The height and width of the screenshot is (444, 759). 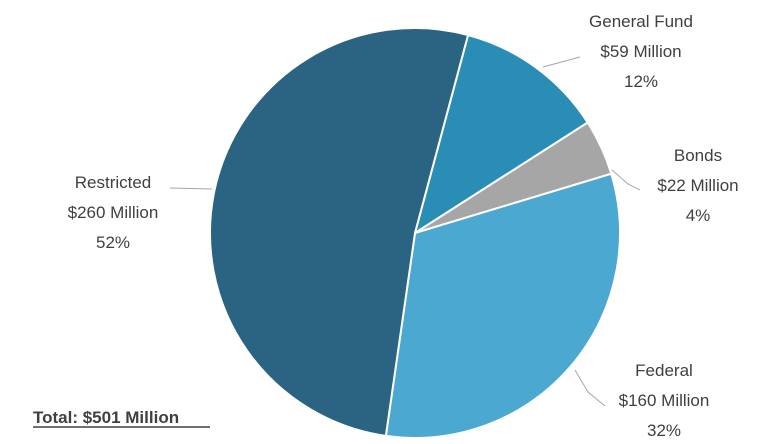 What do you see at coordinates (664, 400) in the screenshot?
I see `federal-amount-label: $160 Million` at bounding box center [664, 400].